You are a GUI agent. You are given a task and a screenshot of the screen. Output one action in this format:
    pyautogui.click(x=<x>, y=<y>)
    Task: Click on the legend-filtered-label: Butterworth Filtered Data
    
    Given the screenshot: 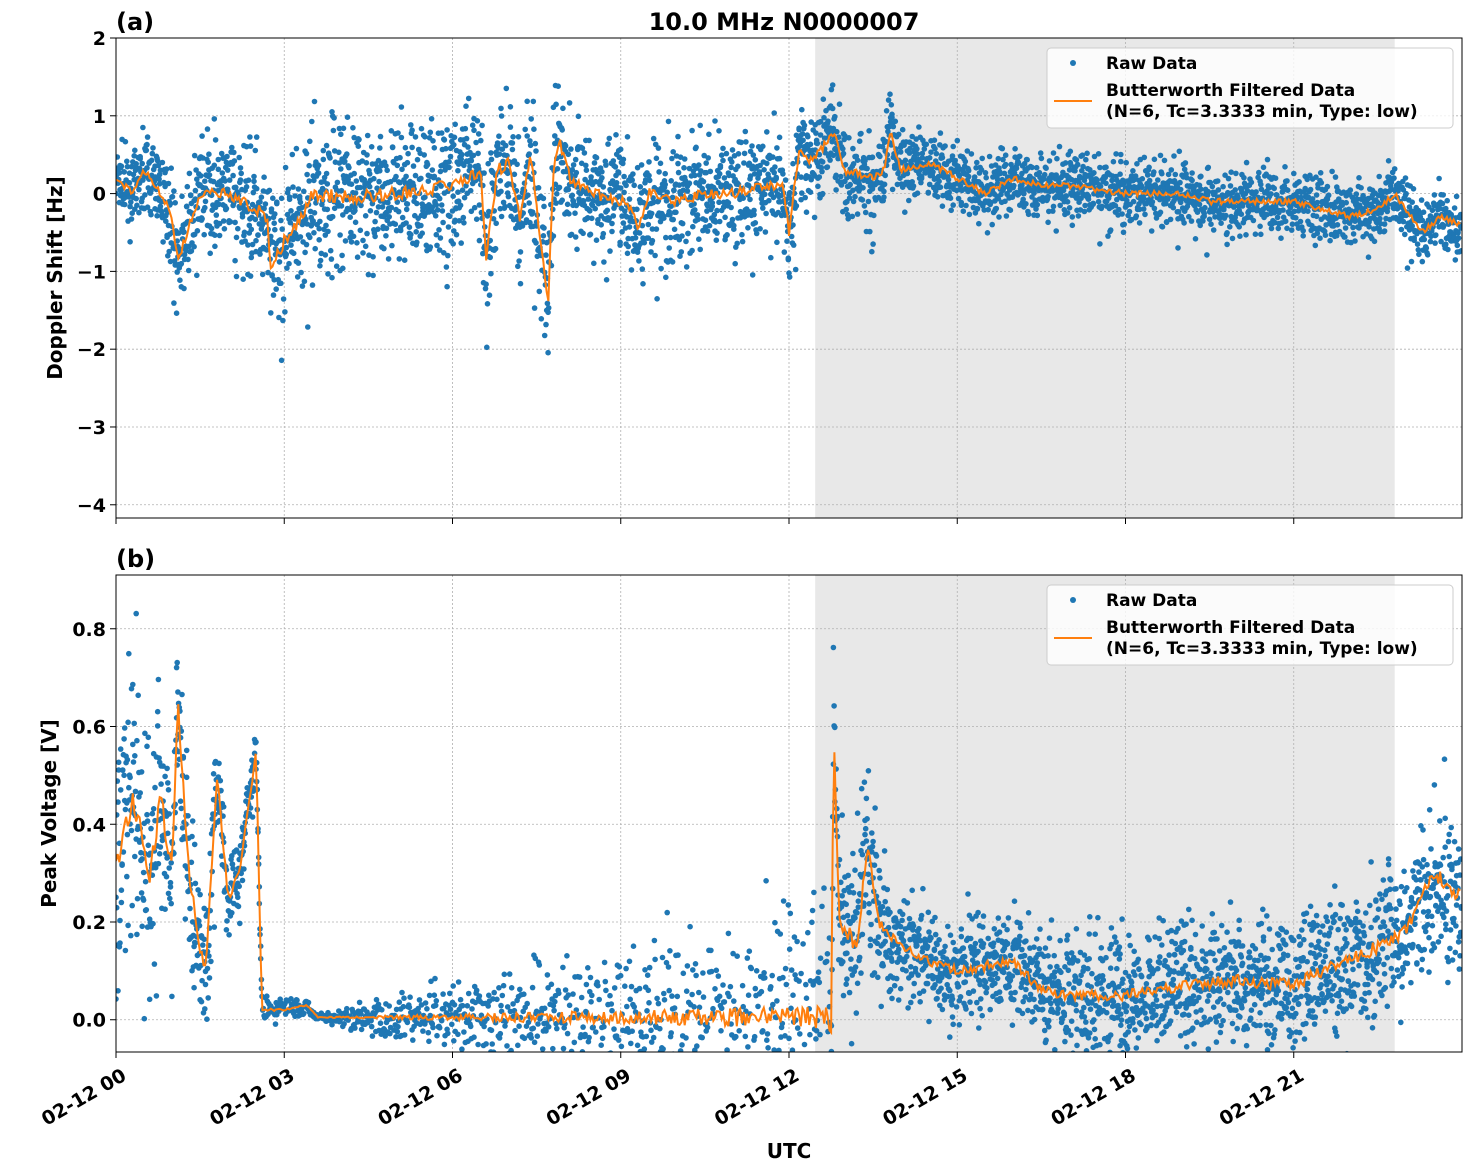 What is the action you would take?
    pyautogui.click(x=1230, y=91)
    